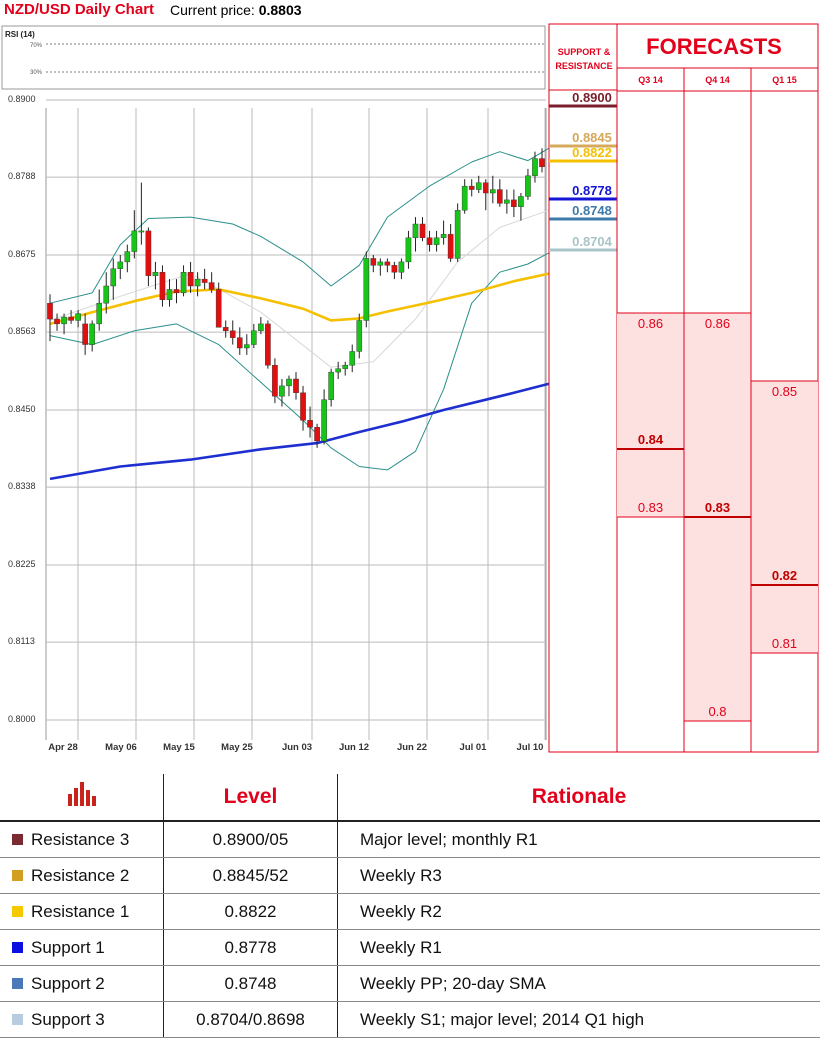 The width and height of the screenshot is (822, 1038). I want to click on table-row: Resistance 2 0.8845/52 Weekly R3, so click(410, 875).